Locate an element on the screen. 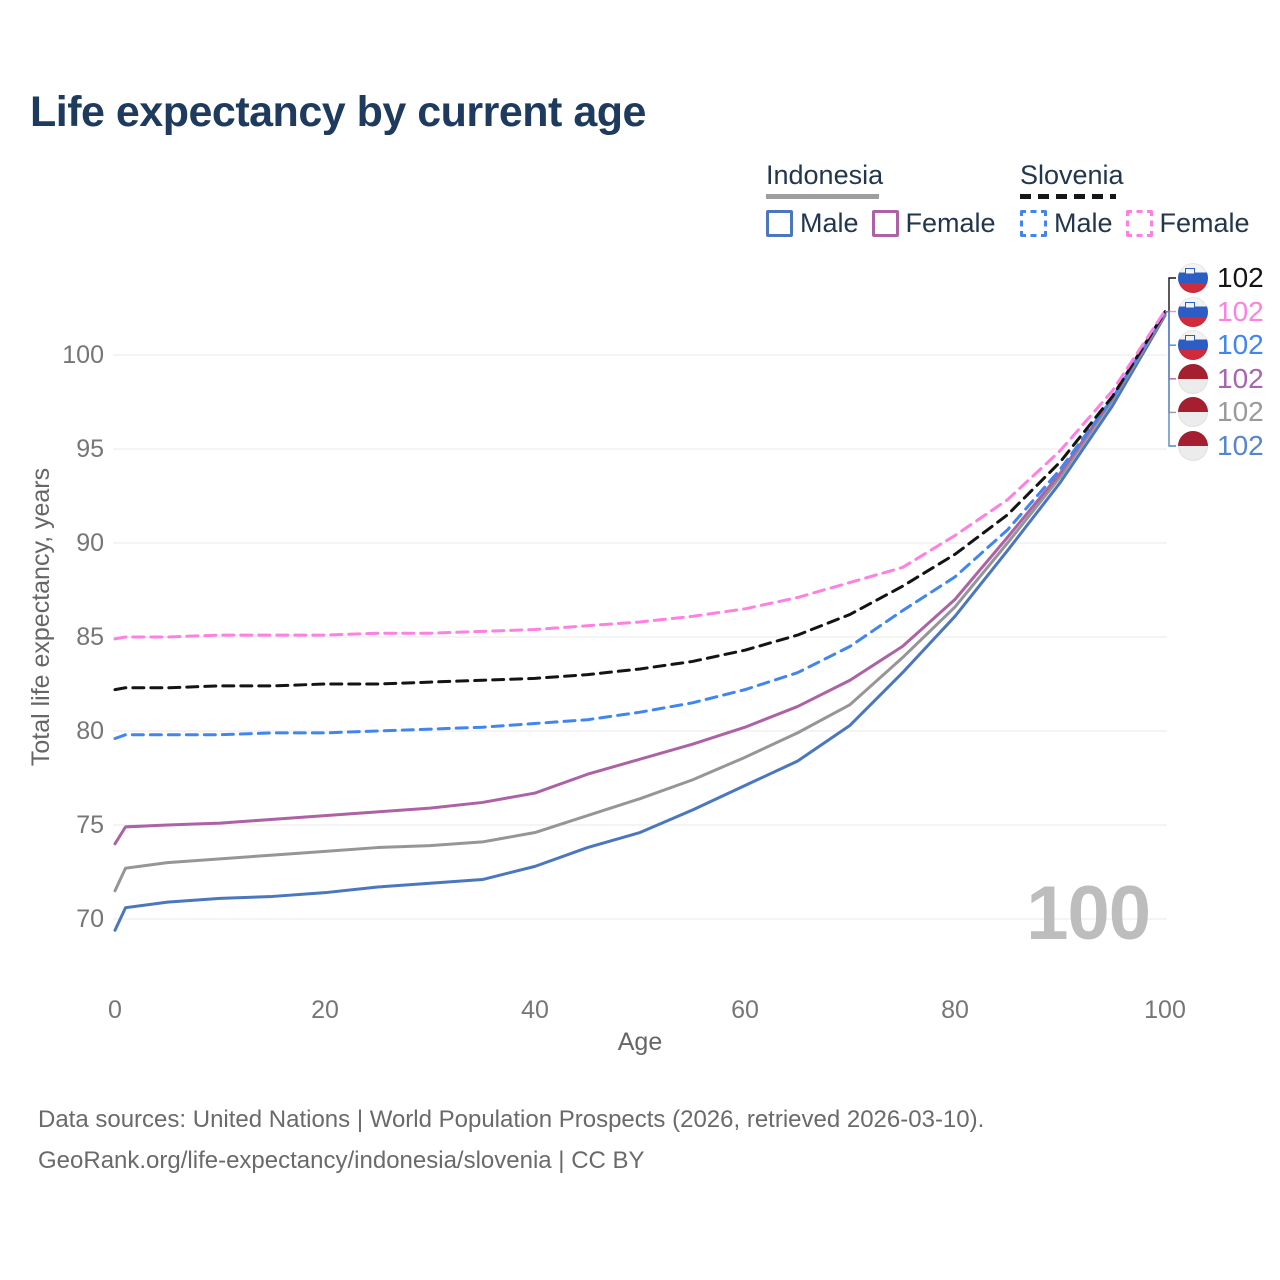 Image resolution: width=1280 pixels, height=1280 pixels. indonesia-line-style-sample is located at coordinates (822, 196).